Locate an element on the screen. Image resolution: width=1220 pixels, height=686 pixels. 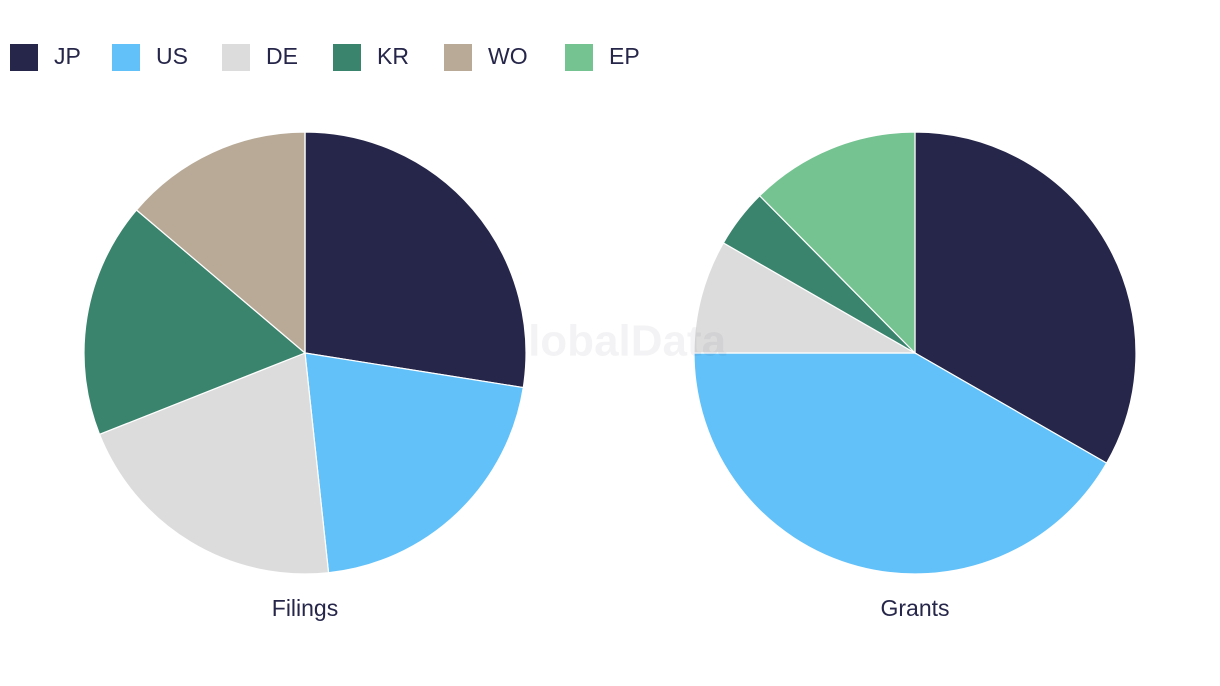
legend-label: EP is located at coordinates (624, 56).